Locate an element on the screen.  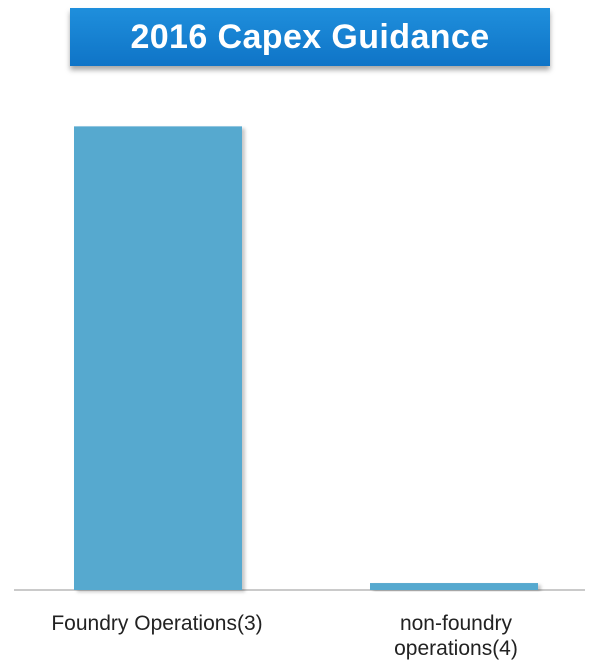
x-tick-label: non-foundry operations(4) is located at coordinates (456, 636).